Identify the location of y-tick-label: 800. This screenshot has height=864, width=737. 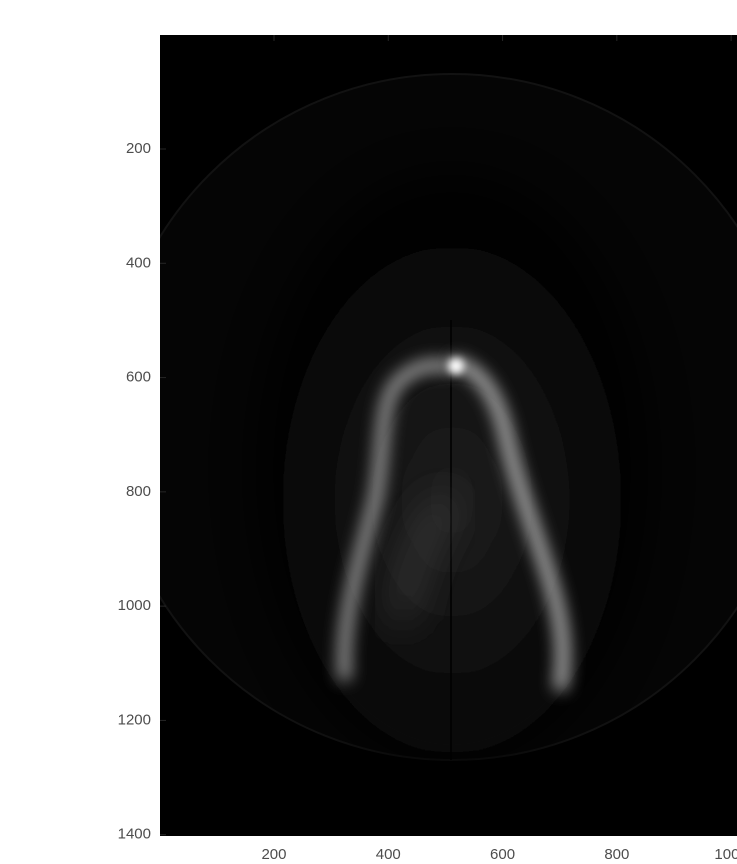
(138, 491).